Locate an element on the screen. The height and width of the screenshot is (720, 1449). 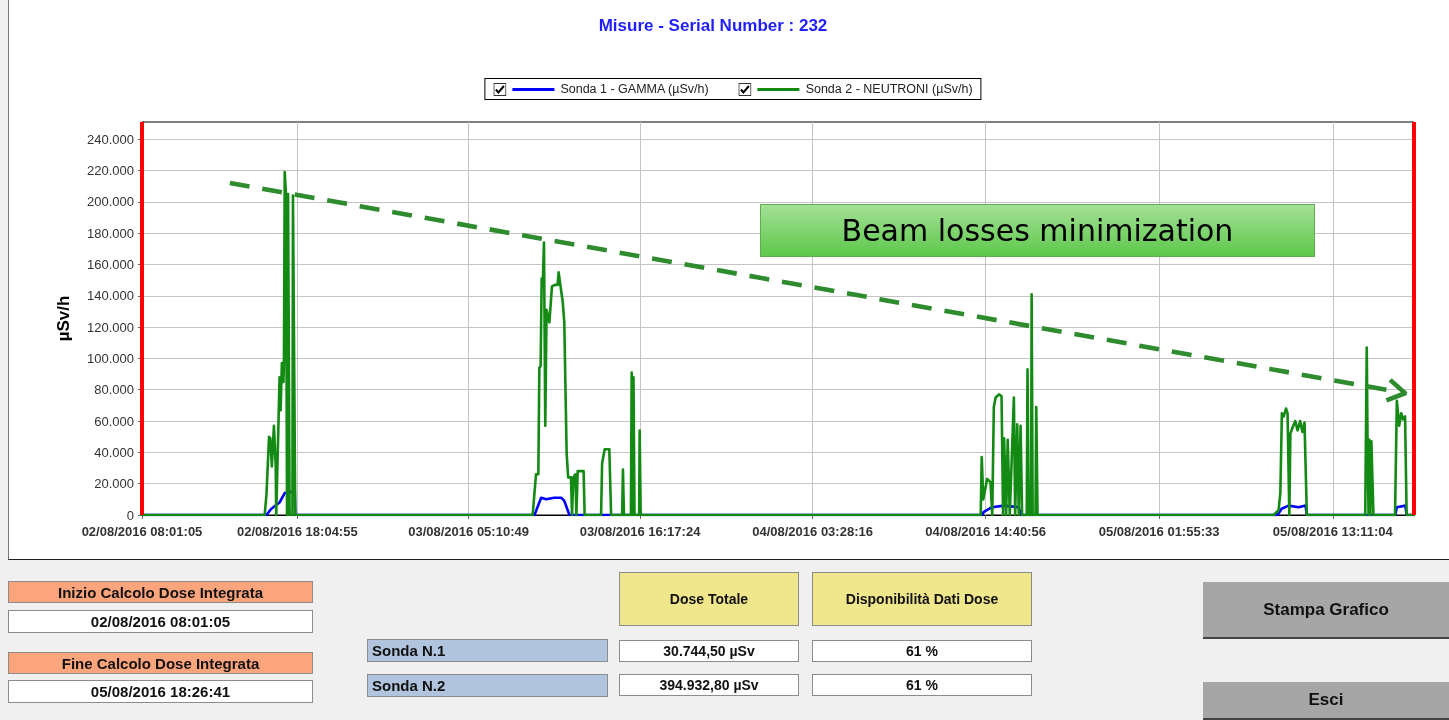
header-cell: Inizio Calcolo Dose Integrata is located at coordinates (160, 592).